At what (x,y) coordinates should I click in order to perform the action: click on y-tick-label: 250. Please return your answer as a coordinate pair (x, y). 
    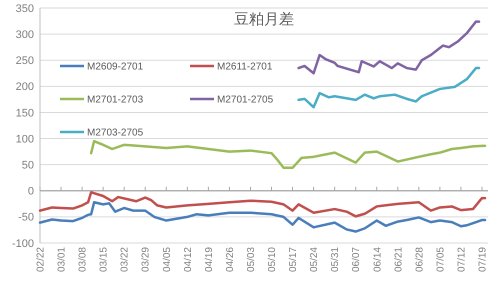
    Looking at the image, I should click on (25, 61).